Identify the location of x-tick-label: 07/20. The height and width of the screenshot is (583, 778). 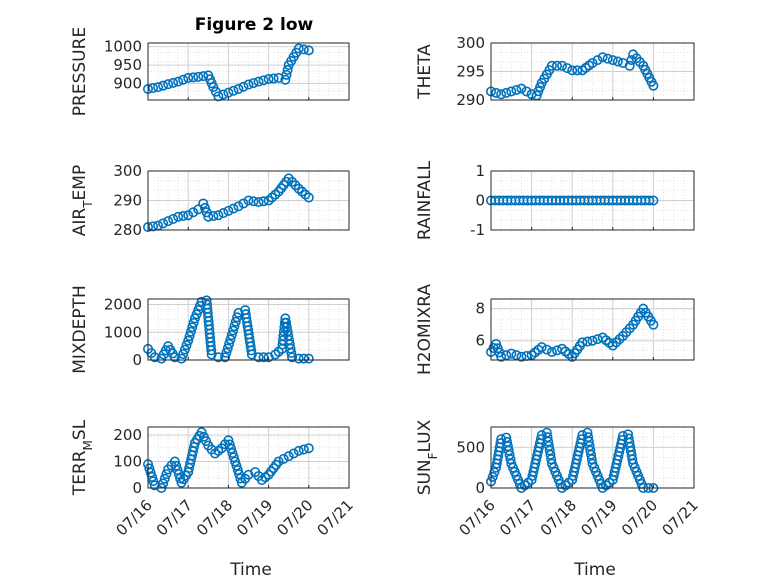
(294, 517).